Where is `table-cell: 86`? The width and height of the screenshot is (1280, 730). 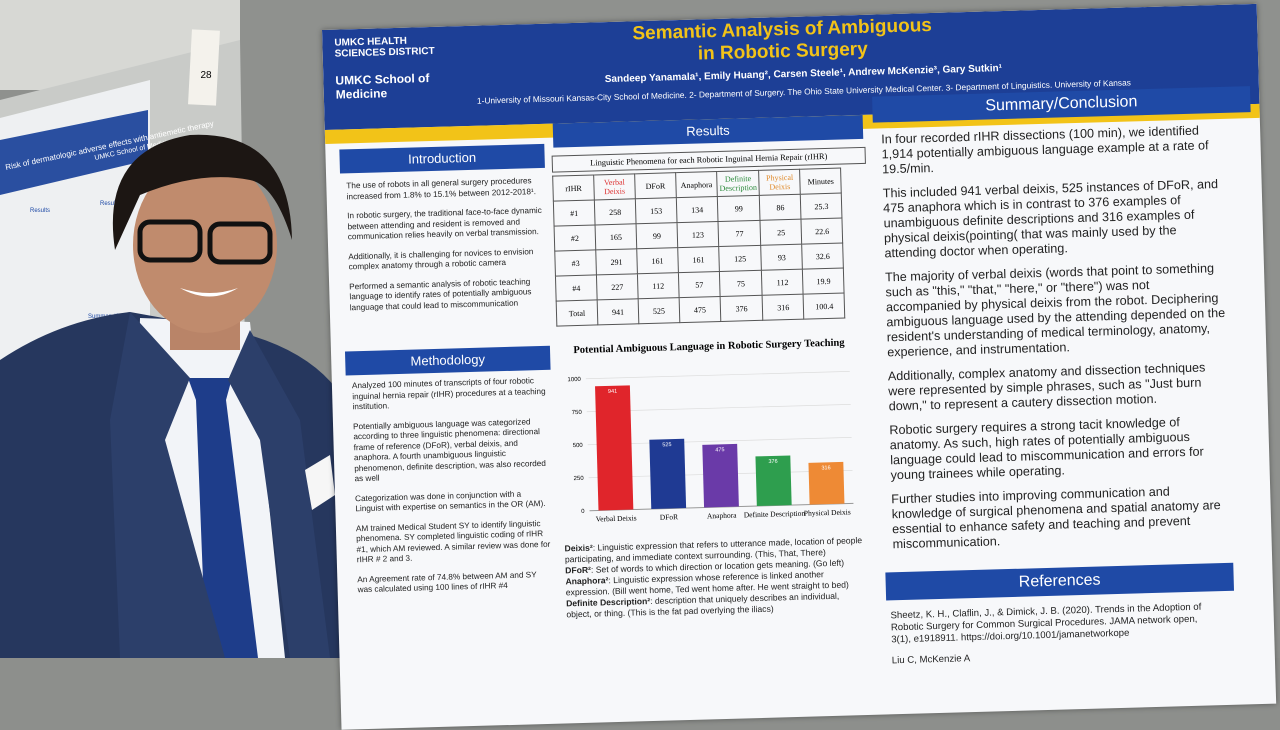 table-cell: 86 is located at coordinates (780, 207).